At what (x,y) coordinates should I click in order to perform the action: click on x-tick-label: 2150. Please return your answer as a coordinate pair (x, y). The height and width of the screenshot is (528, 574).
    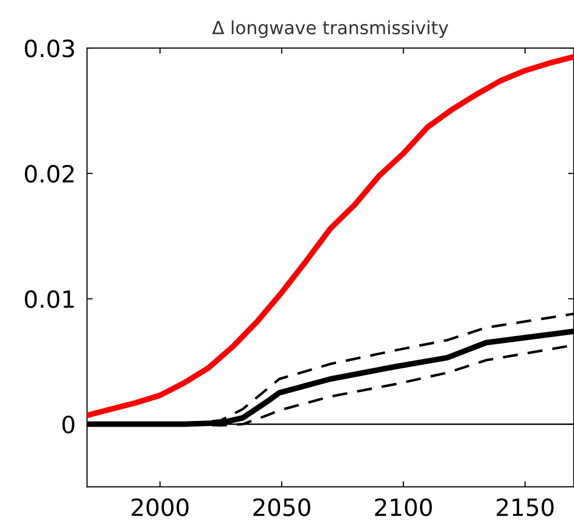
    Looking at the image, I should click on (525, 507).